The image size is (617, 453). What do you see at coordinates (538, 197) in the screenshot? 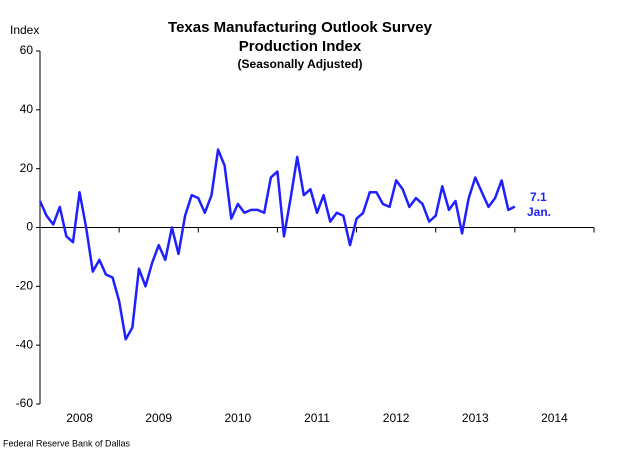
I see `annotation: 7.1` at bounding box center [538, 197].